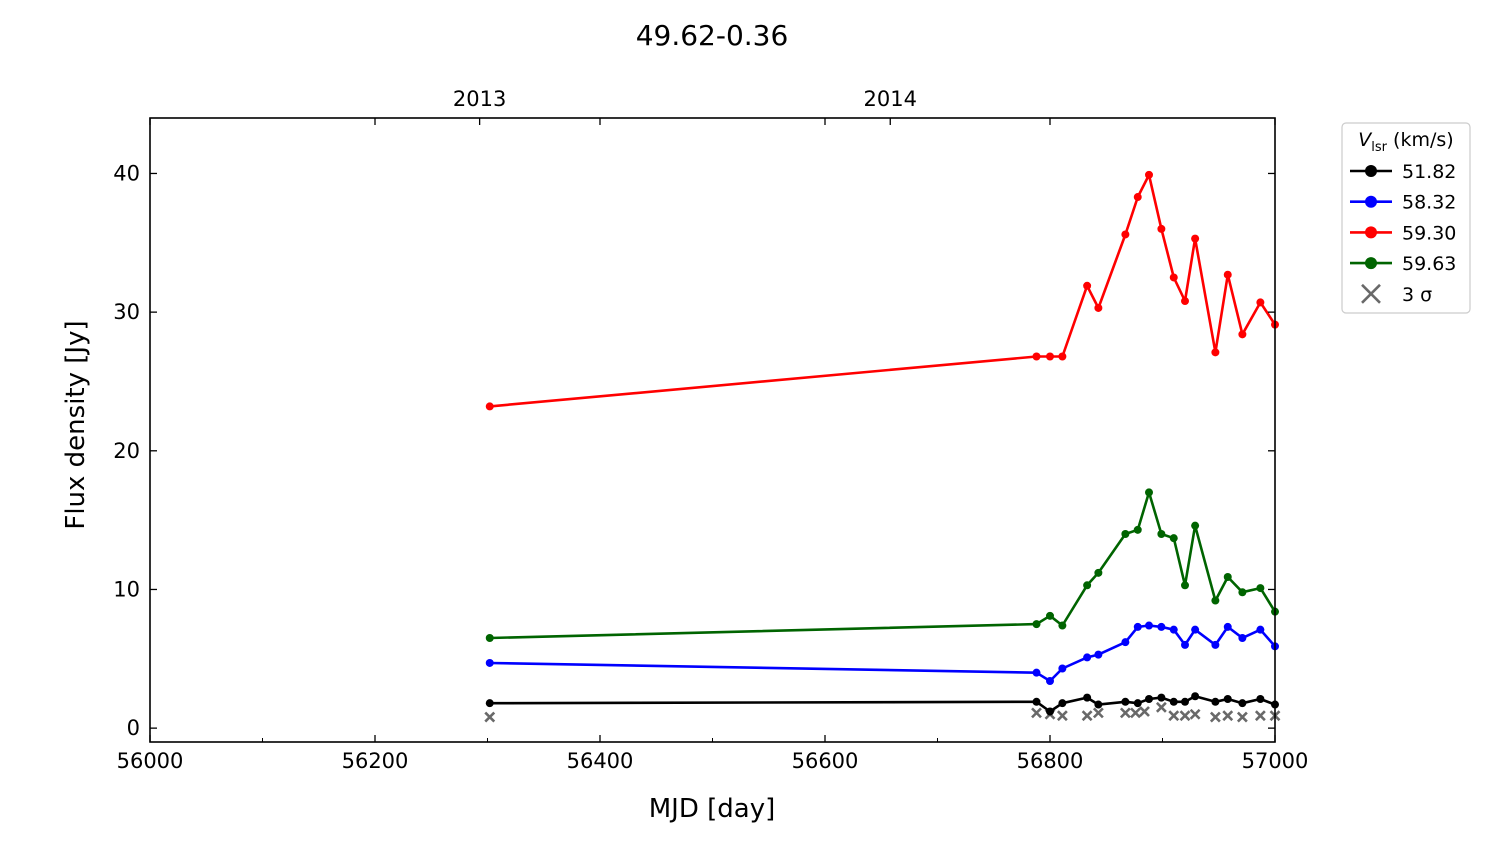 The width and height of the screenshot is (1500, 844). What do you see at coordinates (375, 761) in the screenshot?
I see `x-tick-label: 56200` at bounding box center [375, 761].